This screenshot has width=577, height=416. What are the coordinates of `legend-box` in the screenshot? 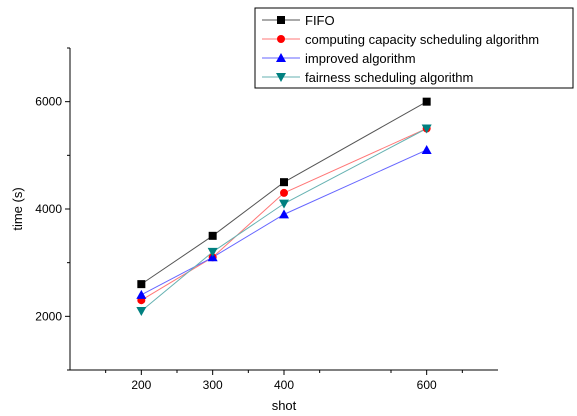 It's located at (414, 48).